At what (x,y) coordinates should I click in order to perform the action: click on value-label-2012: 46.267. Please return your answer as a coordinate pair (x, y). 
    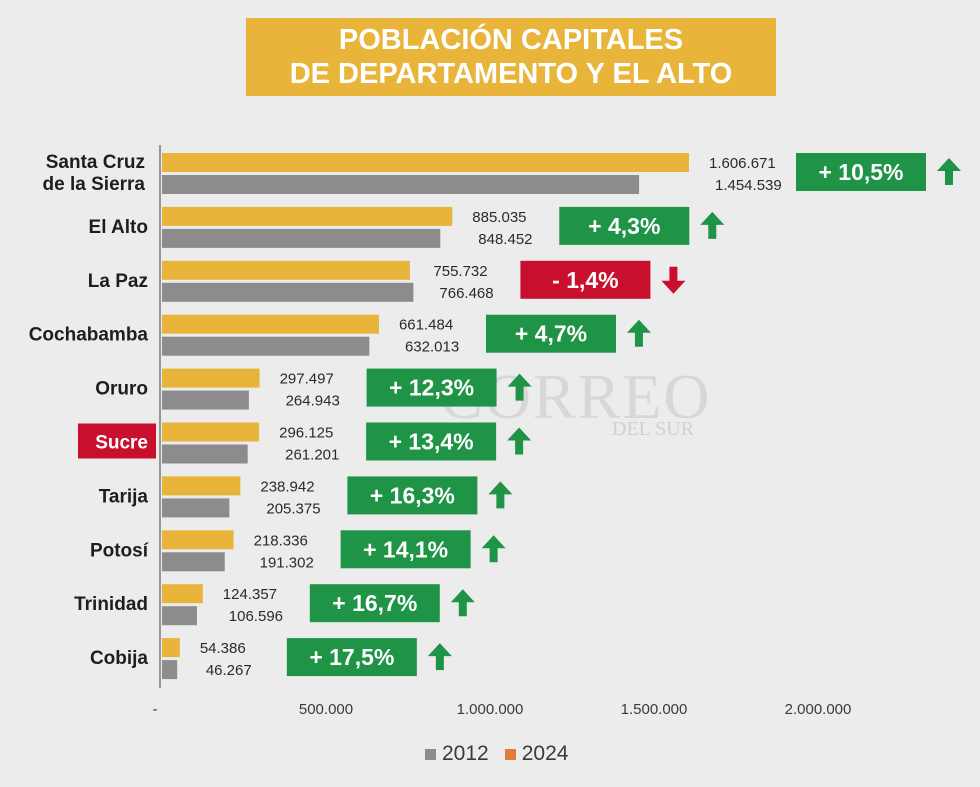
    Looking at the image, I should click on (229, 670).